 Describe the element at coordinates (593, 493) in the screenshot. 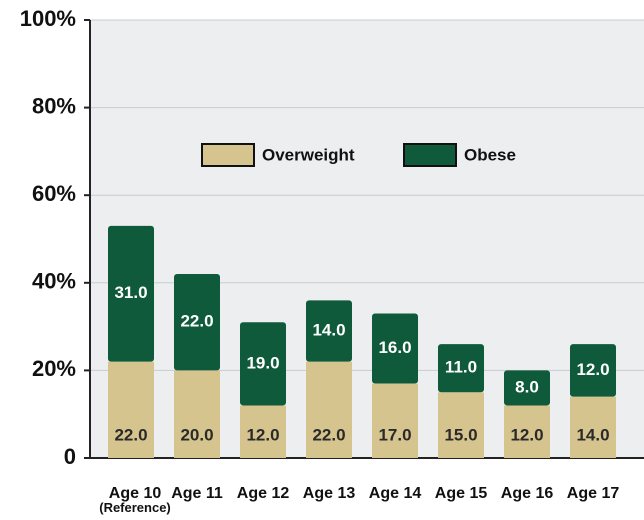

I see `x-tick-label: Age 17` at that location.